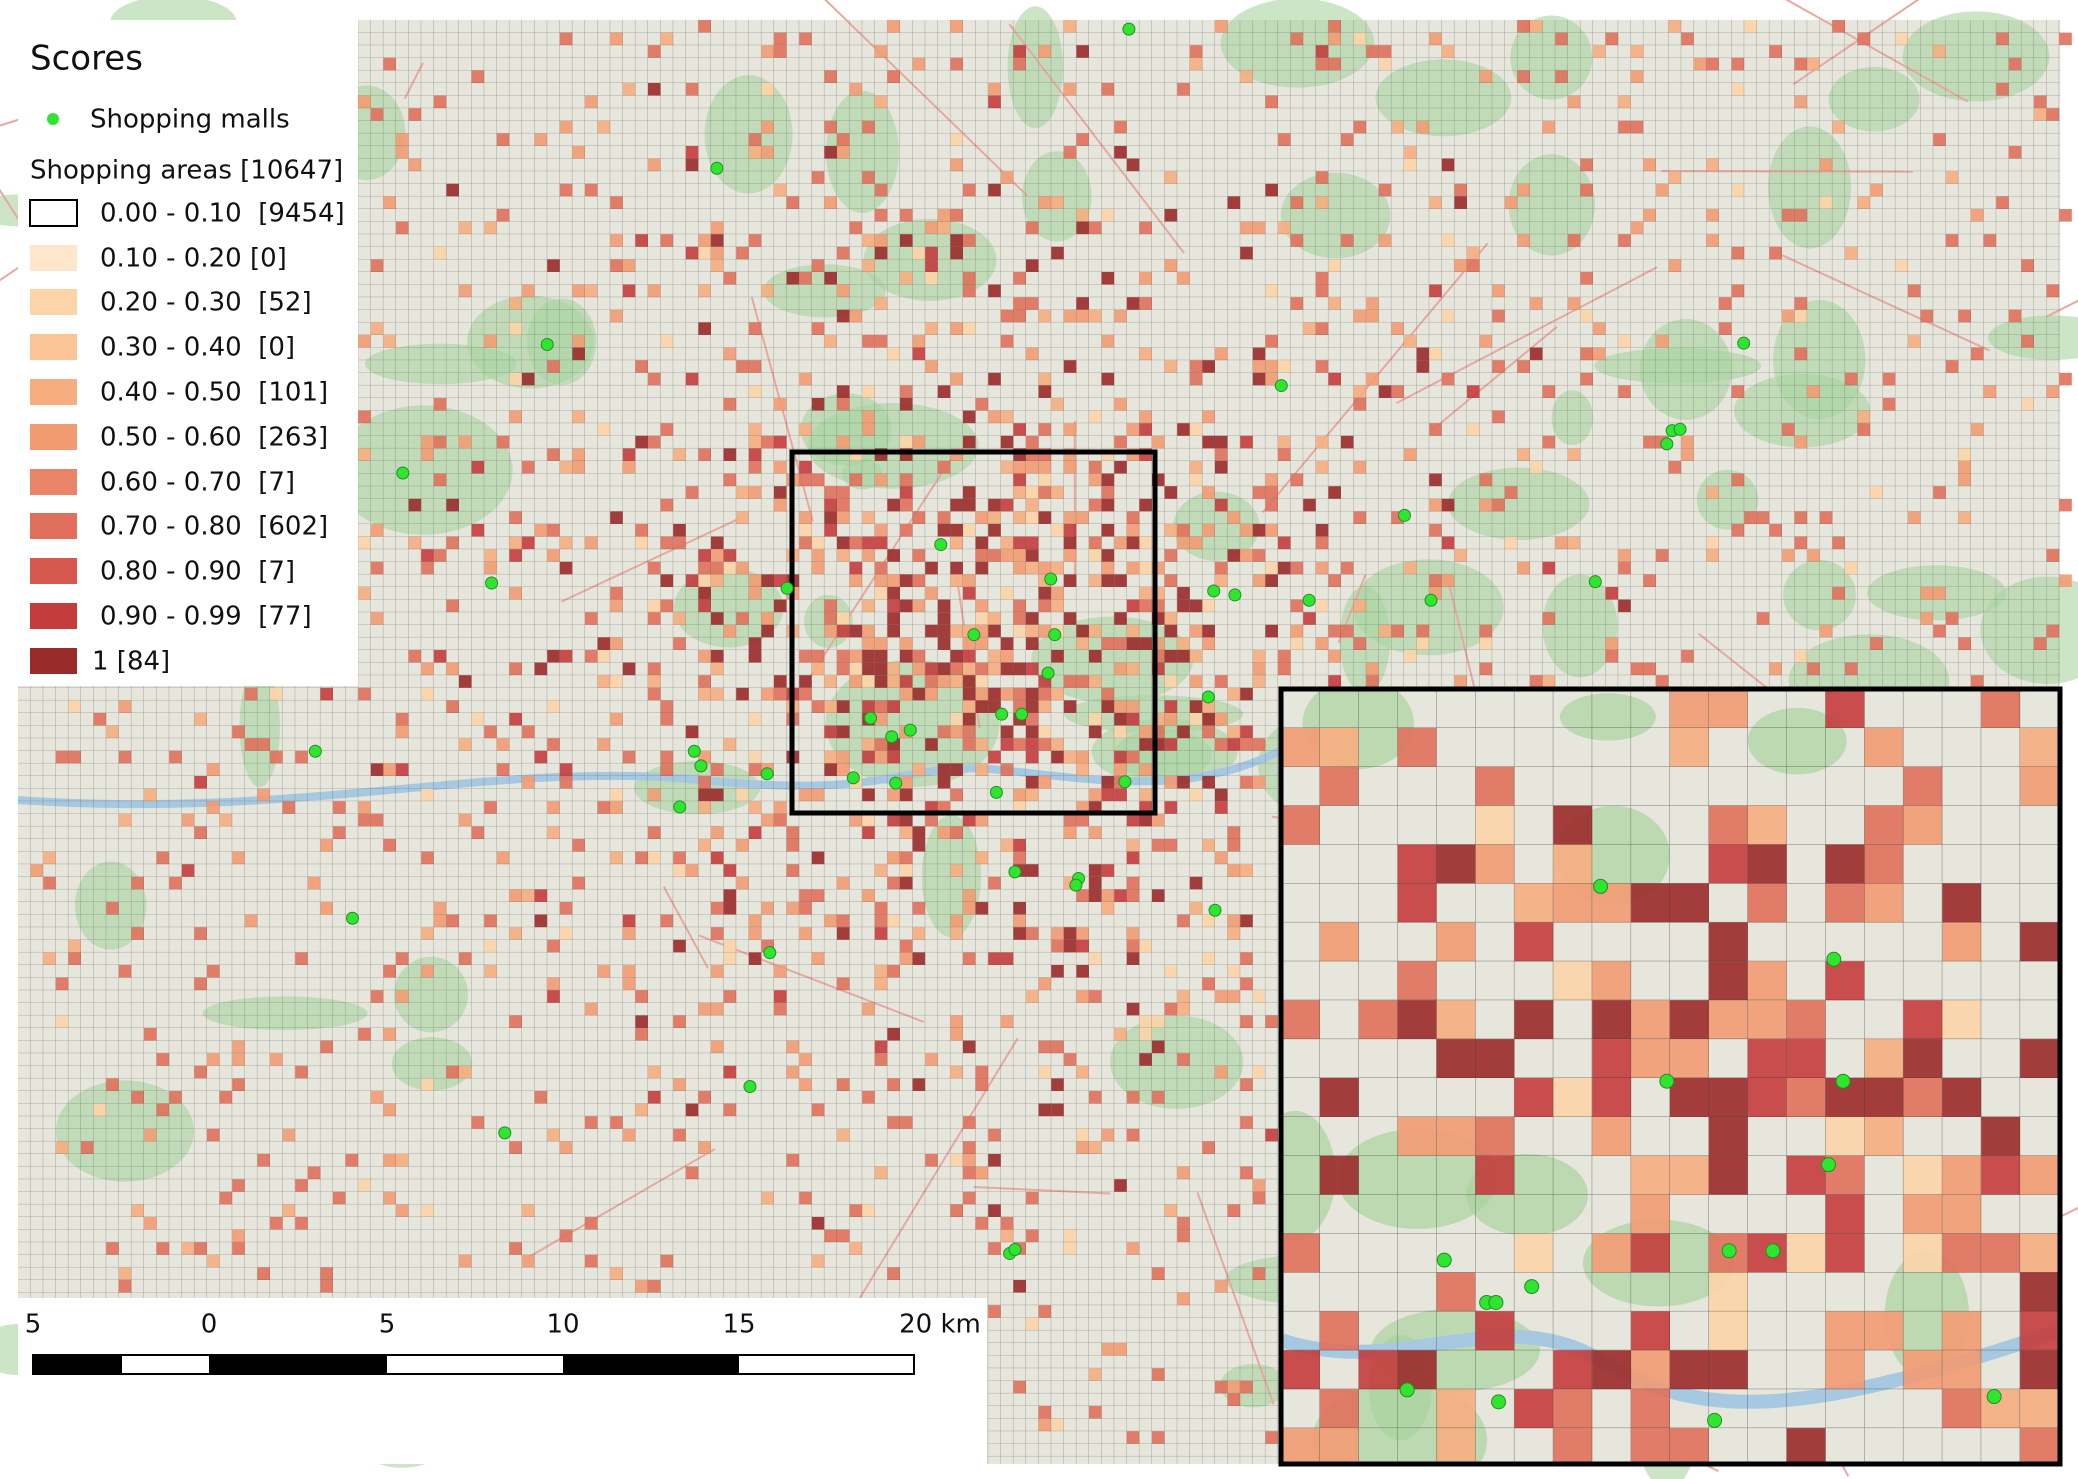 This screenshot has width=2078, height=1479. What do you see at coordinates (197, 572) in the screenshot?
I see `legend-label: 0.80 - 0.90 [7]` at bounding box center [197, 572].